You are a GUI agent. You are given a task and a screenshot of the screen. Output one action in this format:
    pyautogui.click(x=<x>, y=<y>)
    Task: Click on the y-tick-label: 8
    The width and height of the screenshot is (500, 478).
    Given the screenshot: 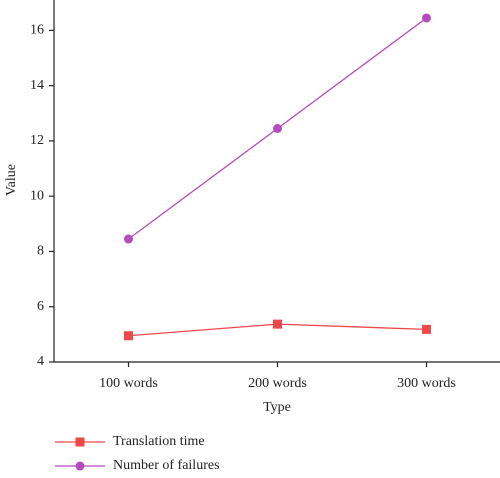 What is the action you would take?
    pyautogui.click(x=40, y=251)
    